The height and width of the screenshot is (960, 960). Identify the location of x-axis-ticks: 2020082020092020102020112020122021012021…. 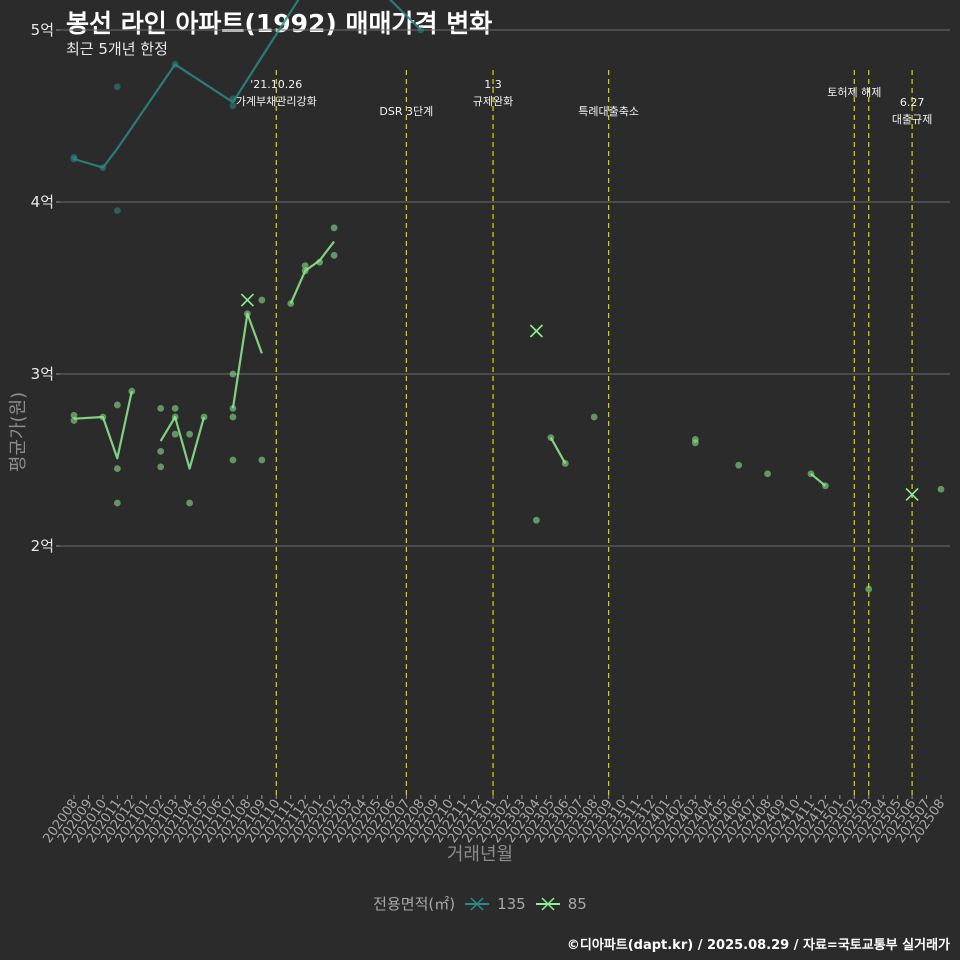
(494, 820).